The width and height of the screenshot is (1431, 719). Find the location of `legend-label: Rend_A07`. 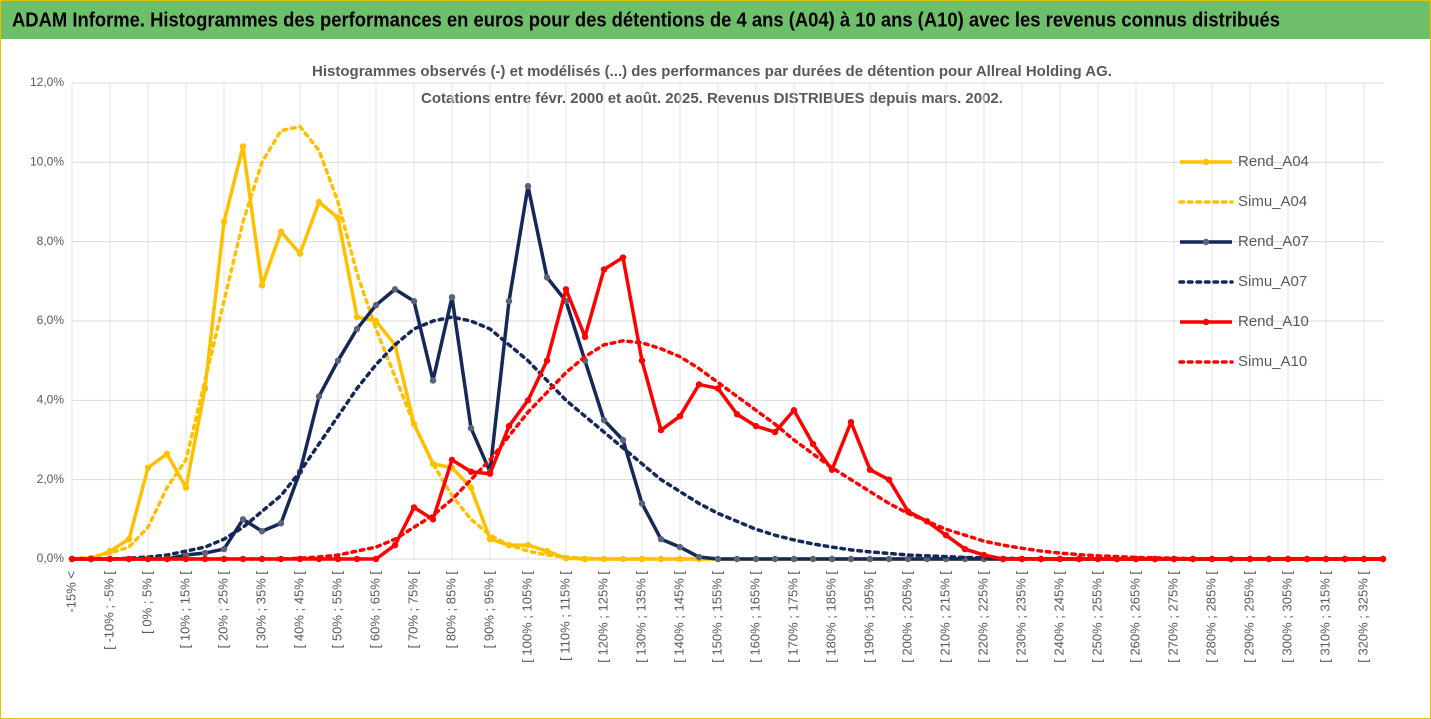

legend-label: Rend_A07 is located at coordinates (1273, 241).